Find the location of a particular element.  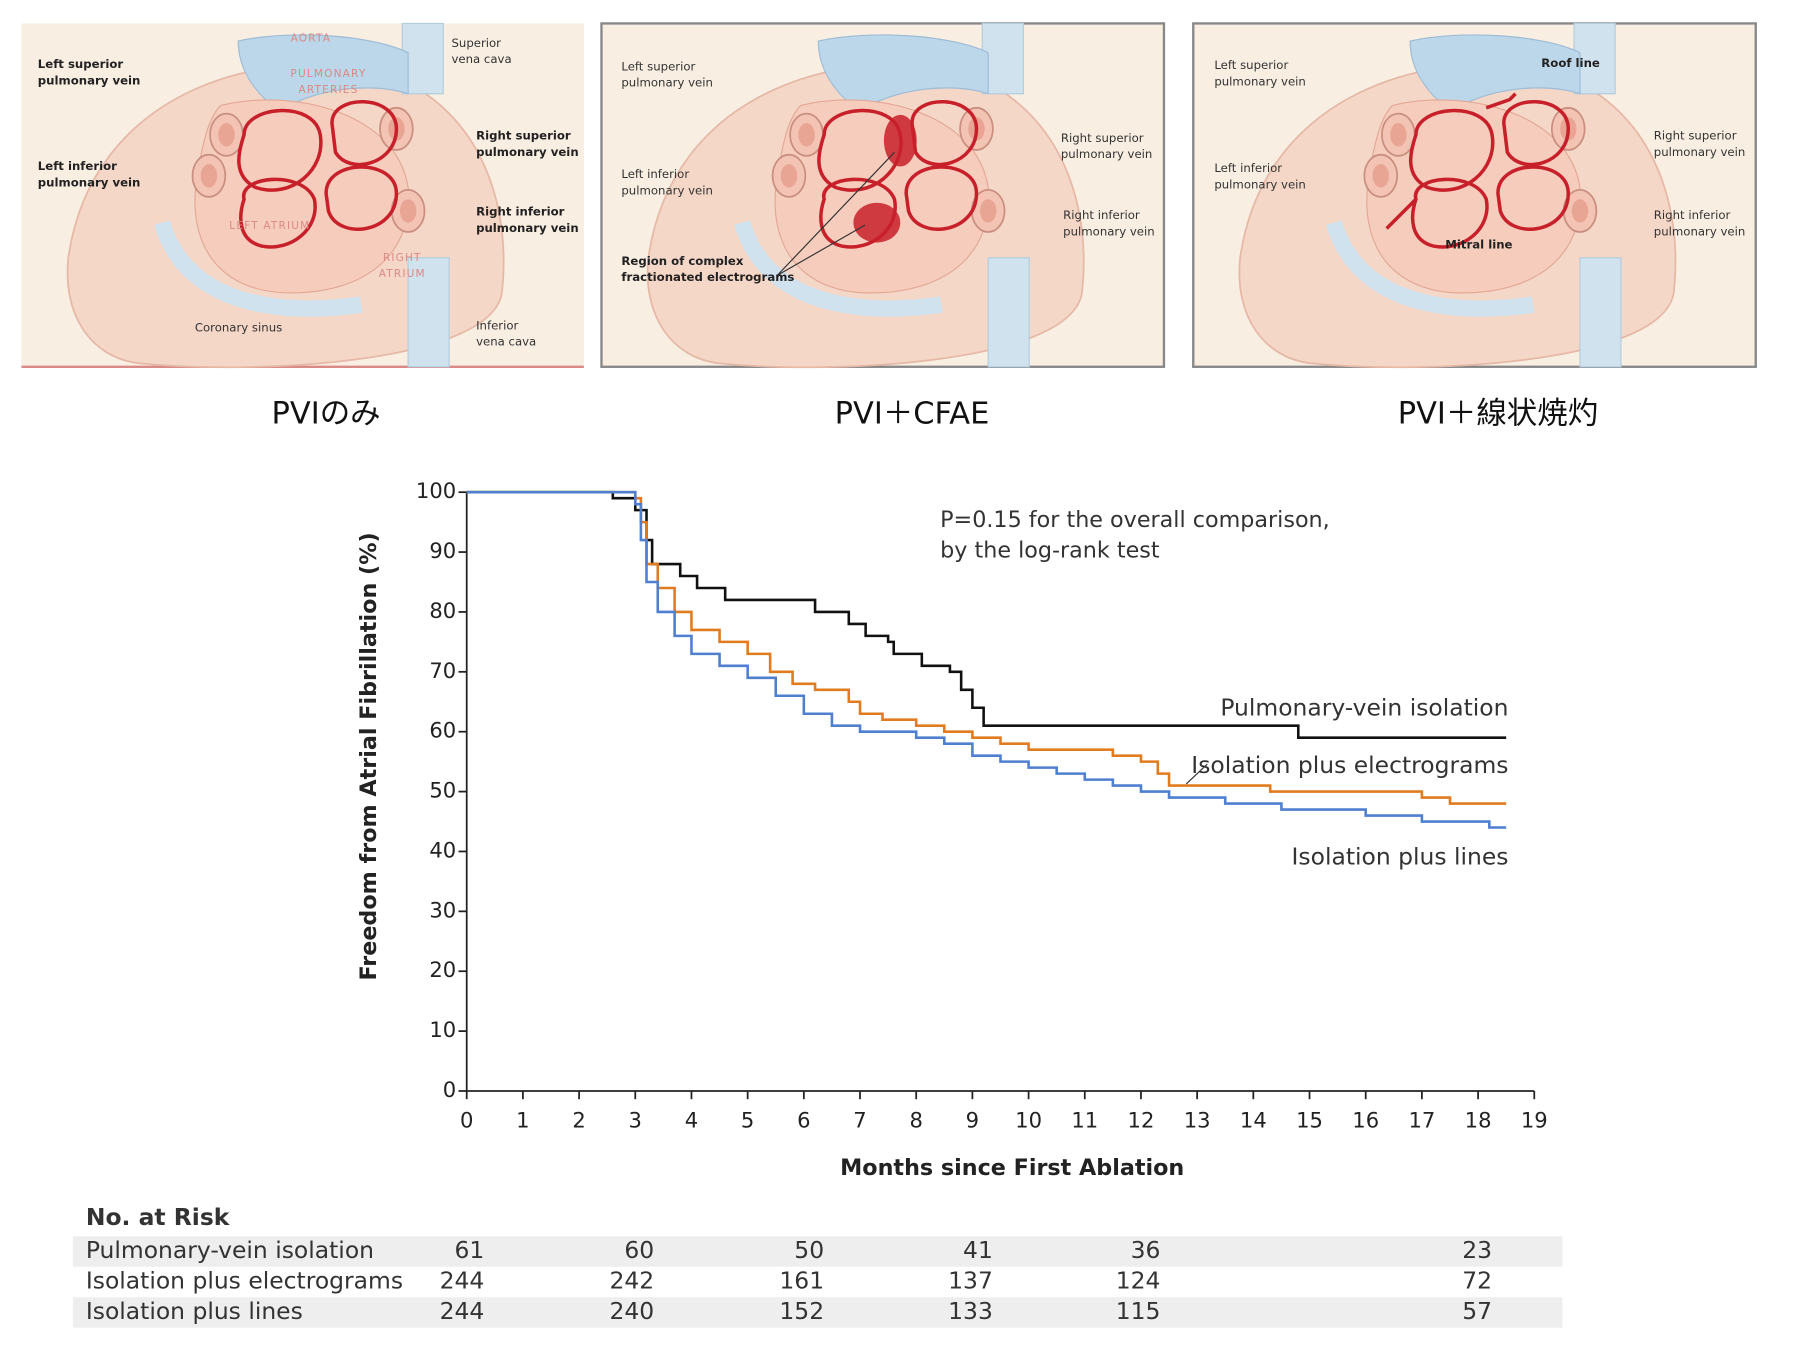

x-tick-label: 2 is located at coordinates (578, 1119).